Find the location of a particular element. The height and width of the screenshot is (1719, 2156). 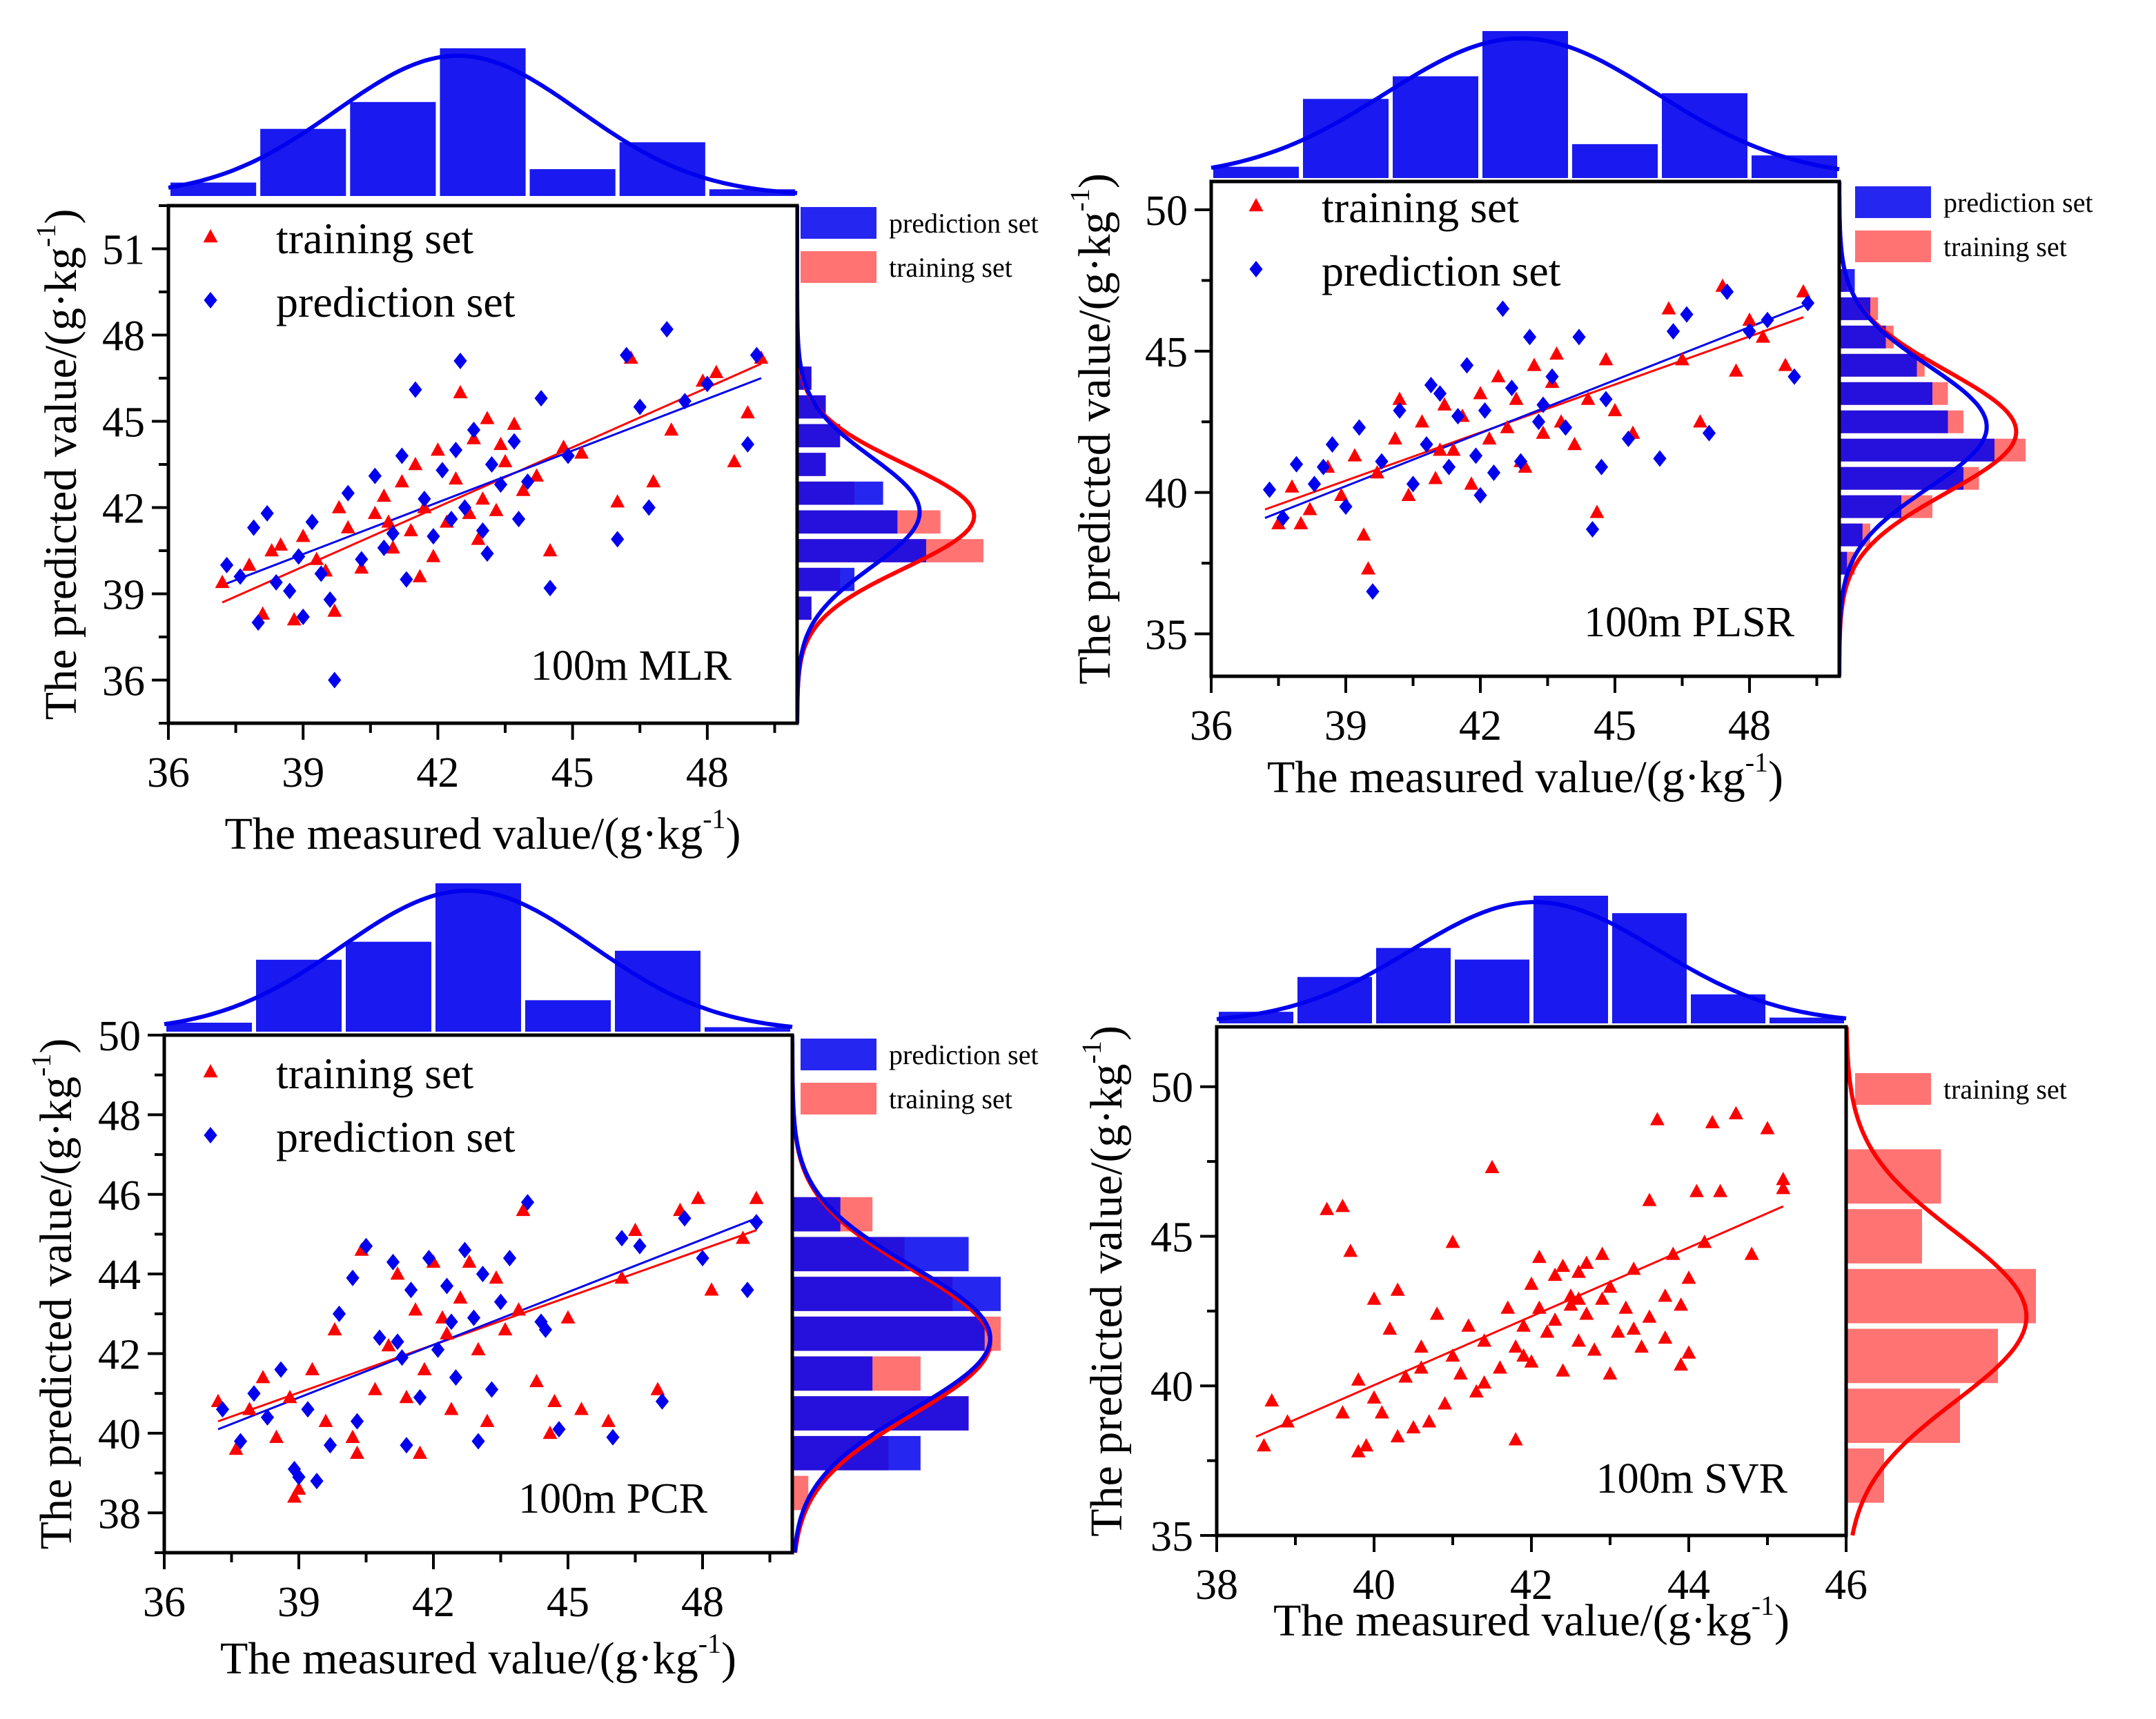

y-tick-label: 46 is located at coordinates (119, 1195).